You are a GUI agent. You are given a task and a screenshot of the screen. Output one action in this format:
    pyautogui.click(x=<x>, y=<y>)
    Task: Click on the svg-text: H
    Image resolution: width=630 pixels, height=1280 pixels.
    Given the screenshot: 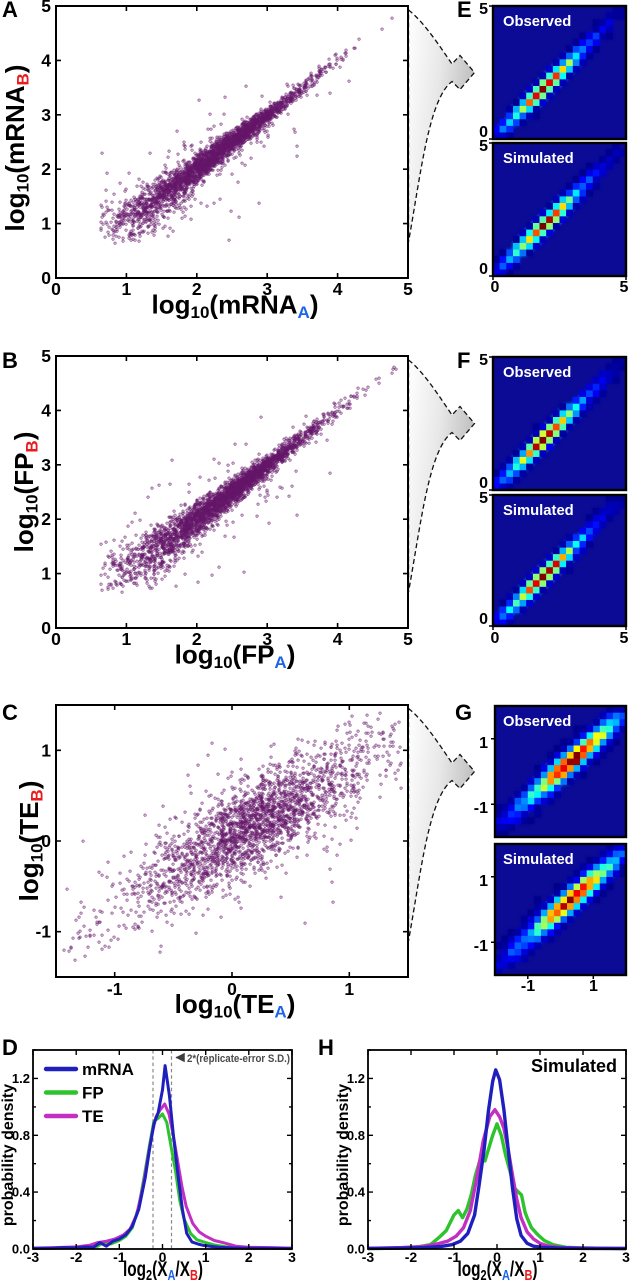 What is the action you would take?
    pyautogui.click(x=326, y=1047)
    